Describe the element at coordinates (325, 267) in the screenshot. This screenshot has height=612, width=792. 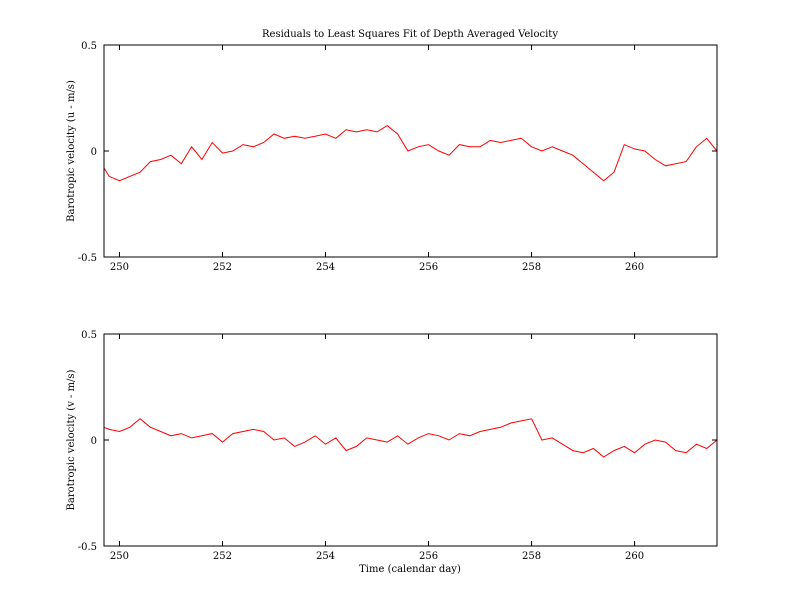
I see `top-x-tick-label: 254` at that location.